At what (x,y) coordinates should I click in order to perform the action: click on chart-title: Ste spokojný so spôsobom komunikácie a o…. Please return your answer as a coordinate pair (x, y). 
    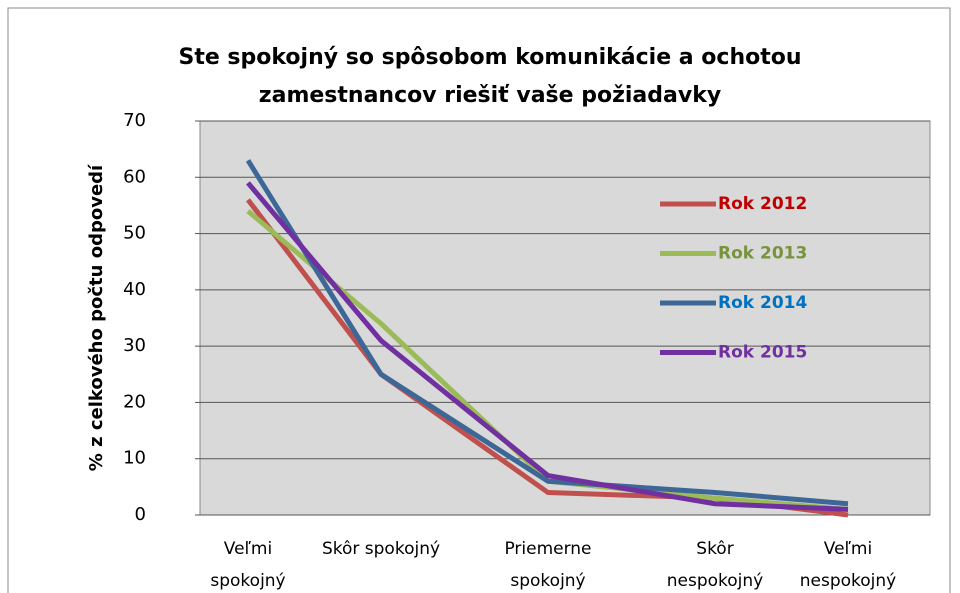
    Looking at the image, I should click on (489, 57).